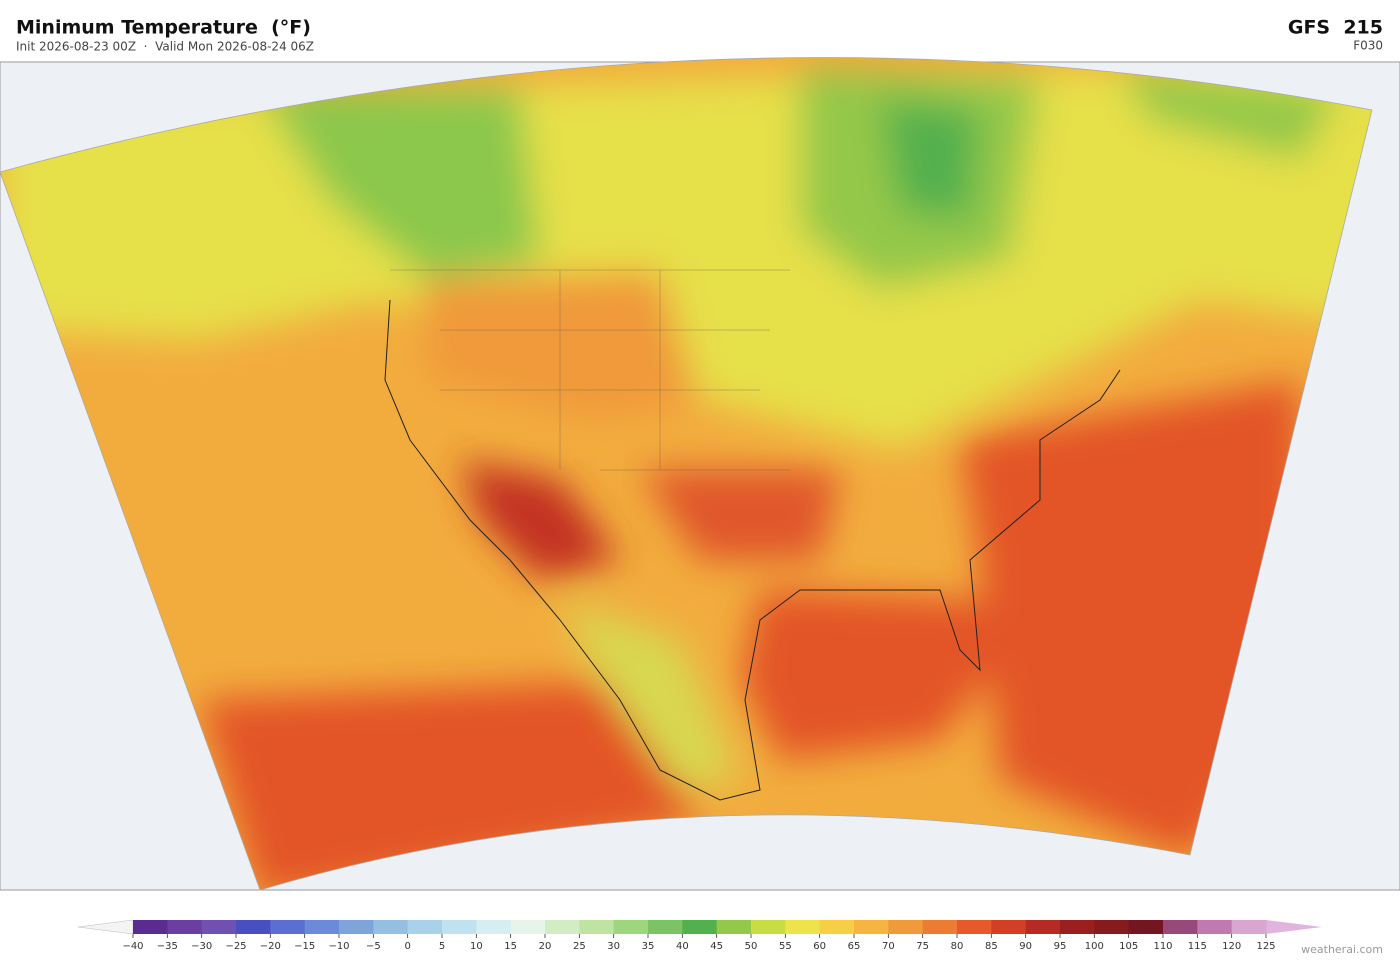 This screenshot has height=964, width=1400. Describe the element at coordinates (1294, 927) in the screenshot. I see `colorbar-extend-high` at that location.